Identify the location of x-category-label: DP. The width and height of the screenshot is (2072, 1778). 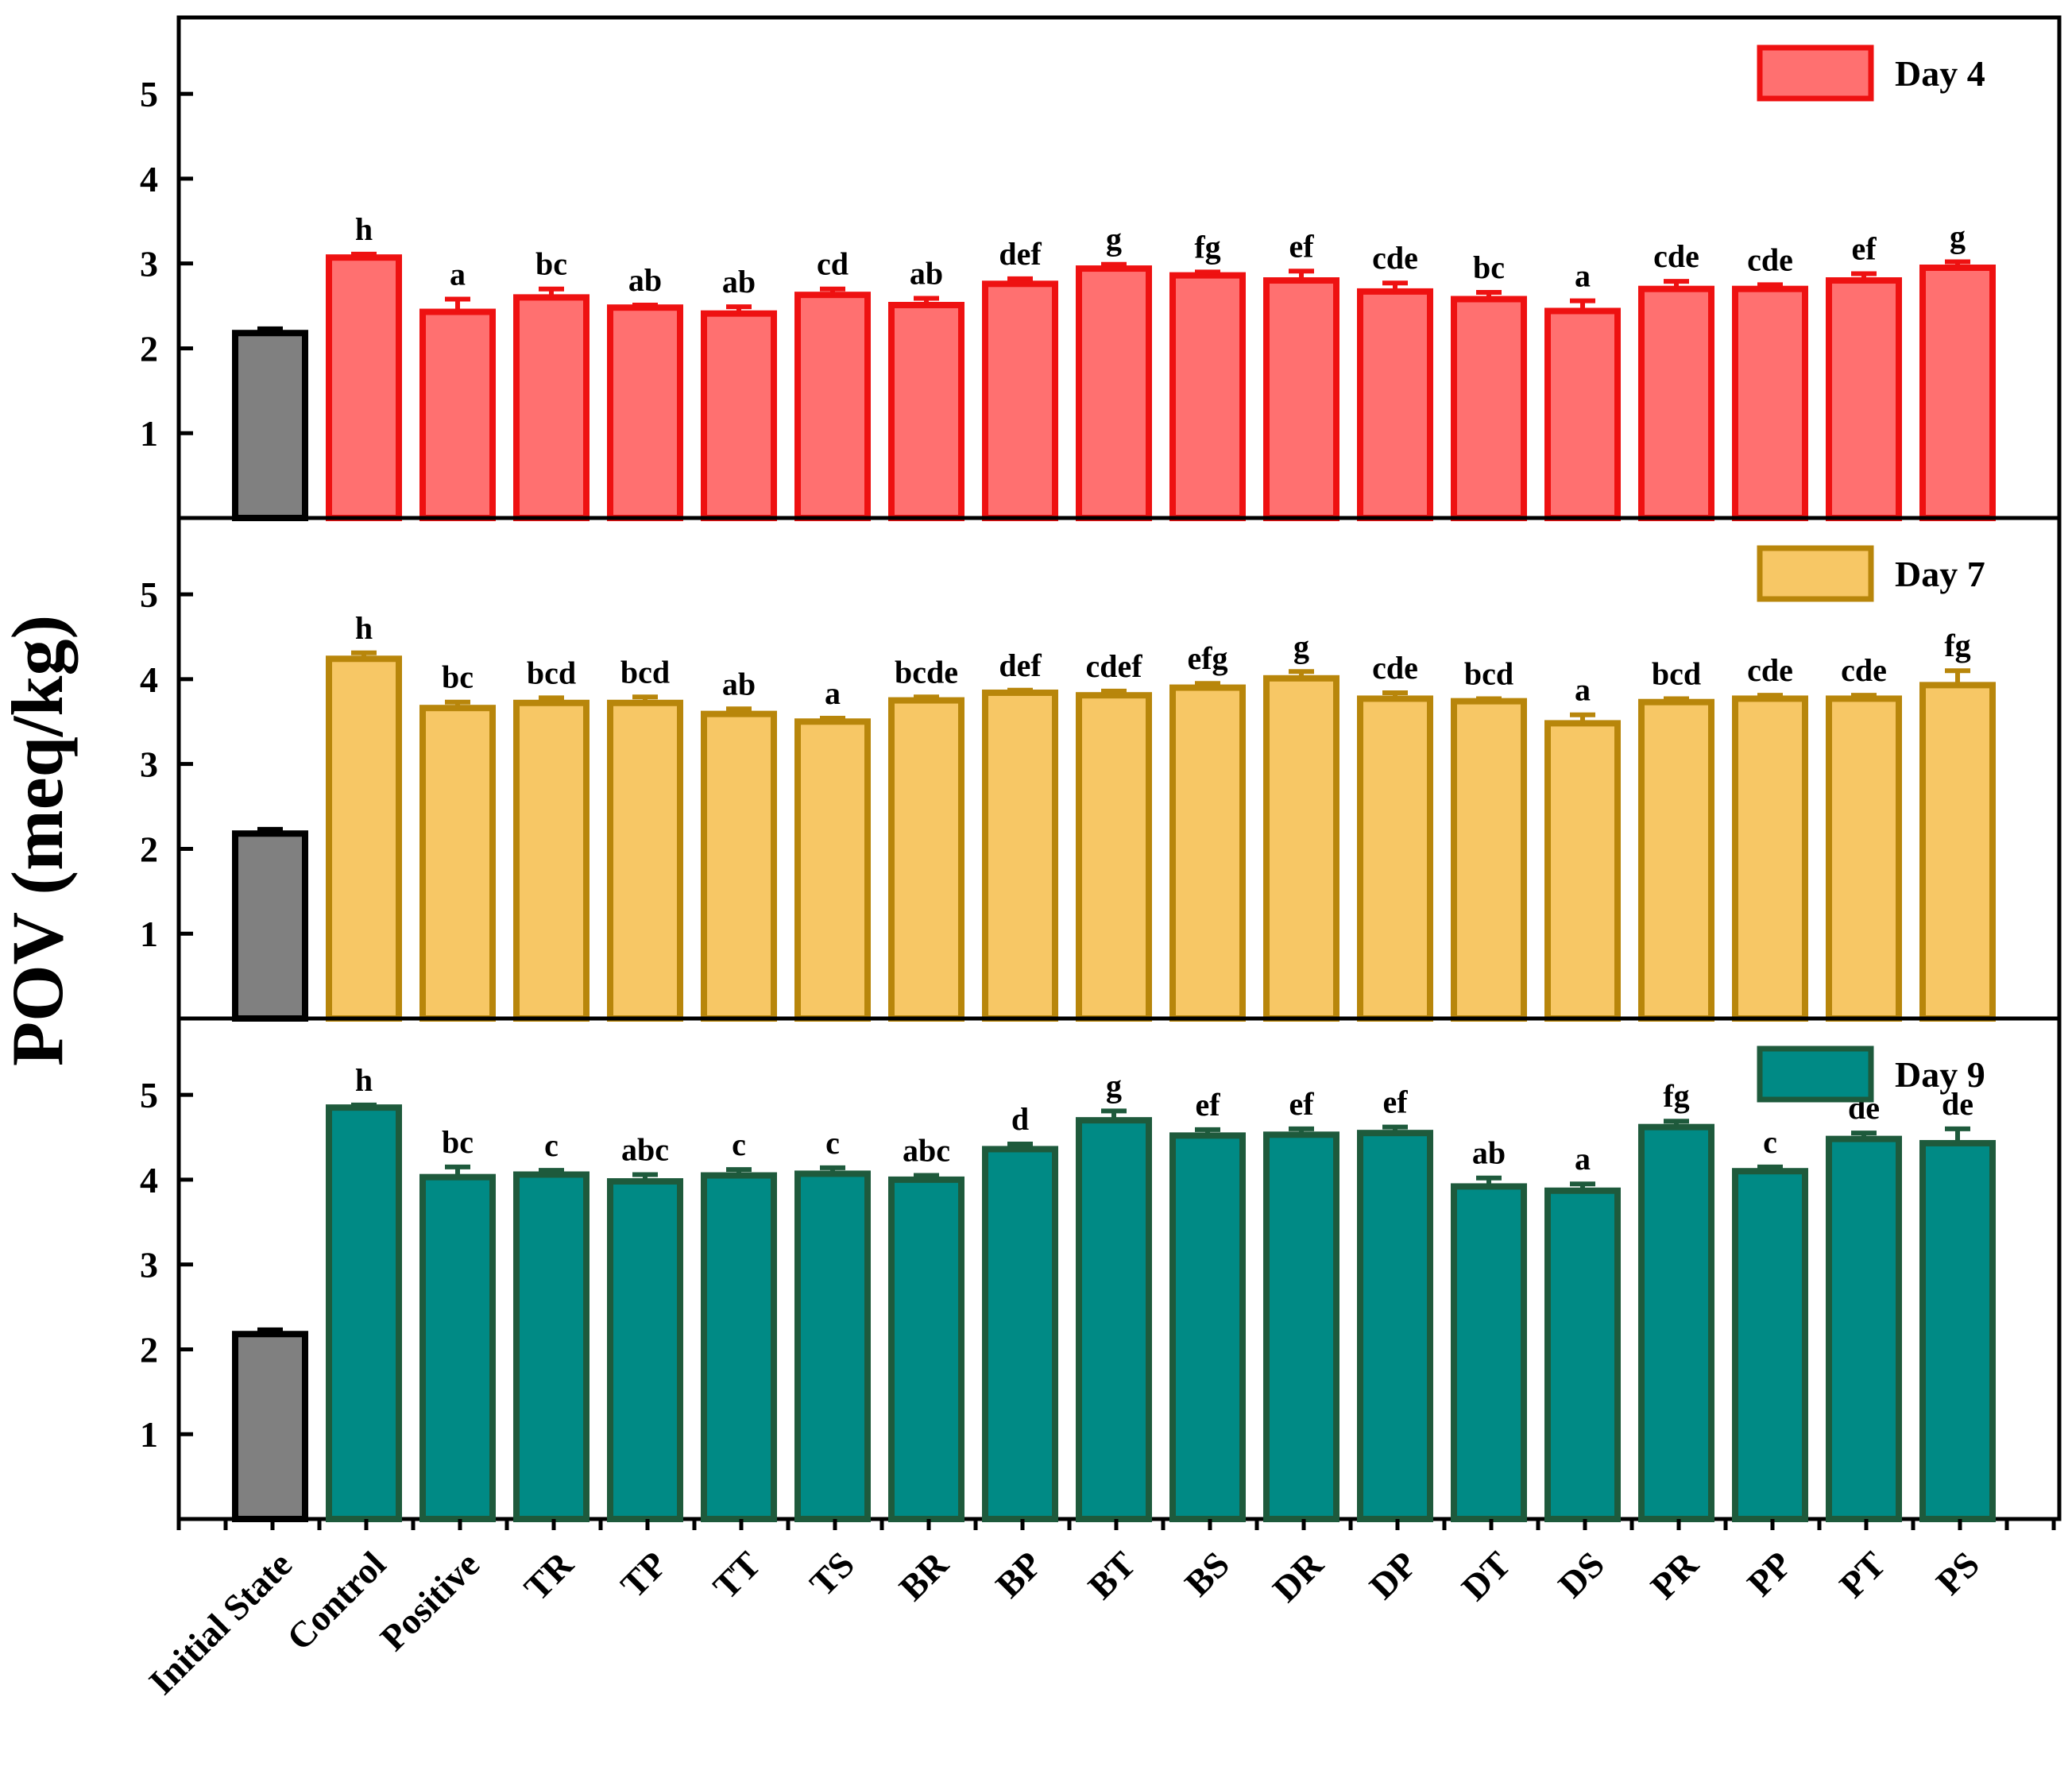
(1393, 1575).